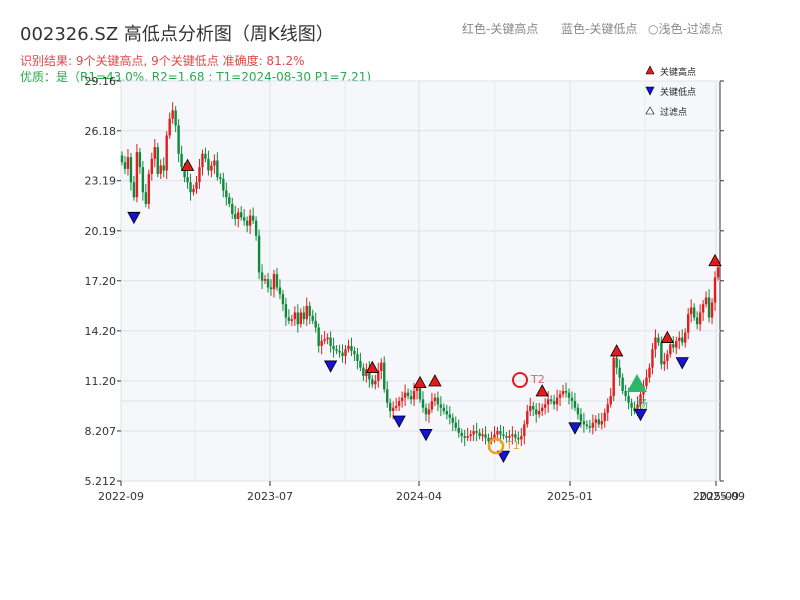  What do you see at coordinates (101, 81) in the screenshot?
I see `y-tick-label: 29.16` at bounding box center [101, 81].